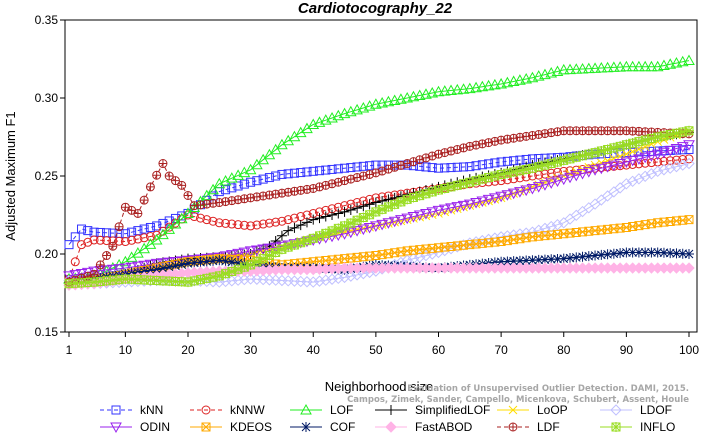  Describe the element at coordinates (439, 350) in the screenshot. I see `x-tick-label: 60` at that location.